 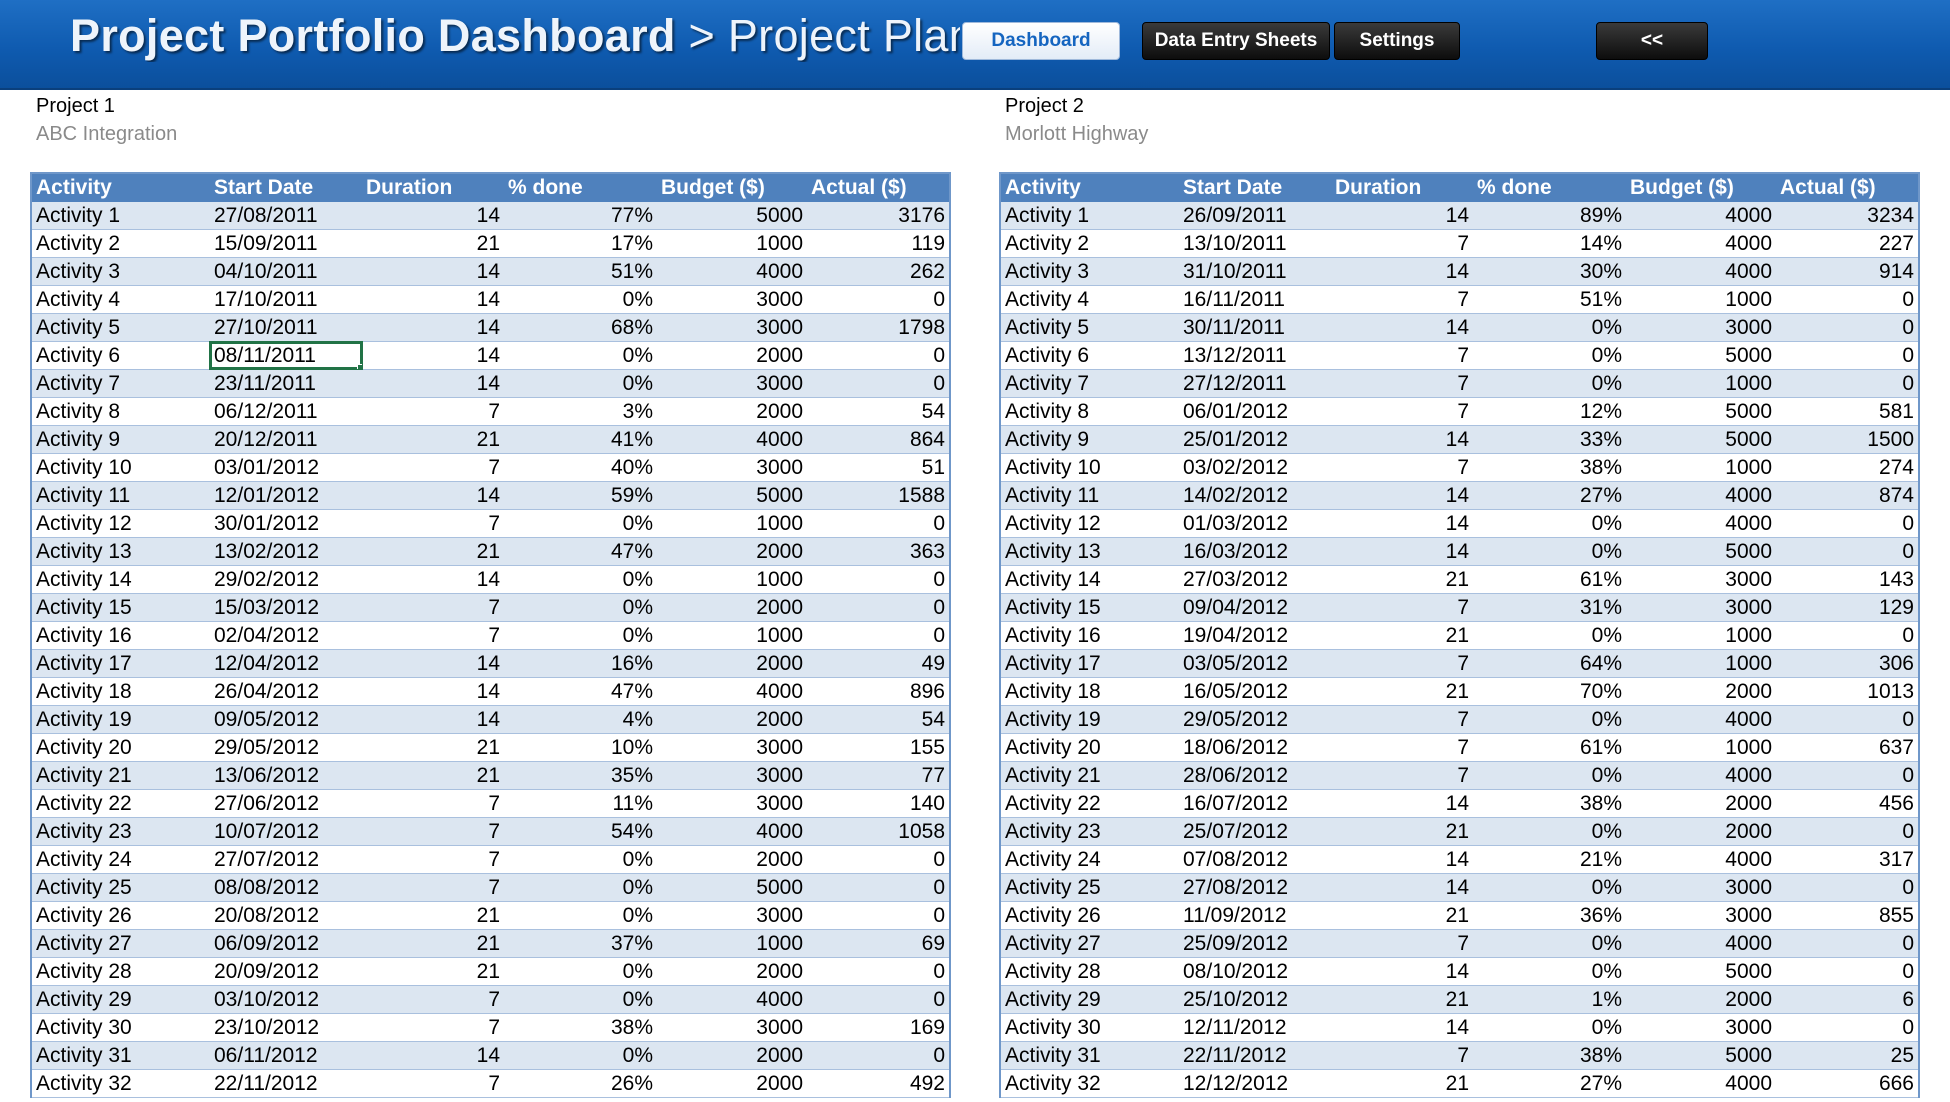 I want to click on cell-budget: 1000, so click(x=779, y=523).